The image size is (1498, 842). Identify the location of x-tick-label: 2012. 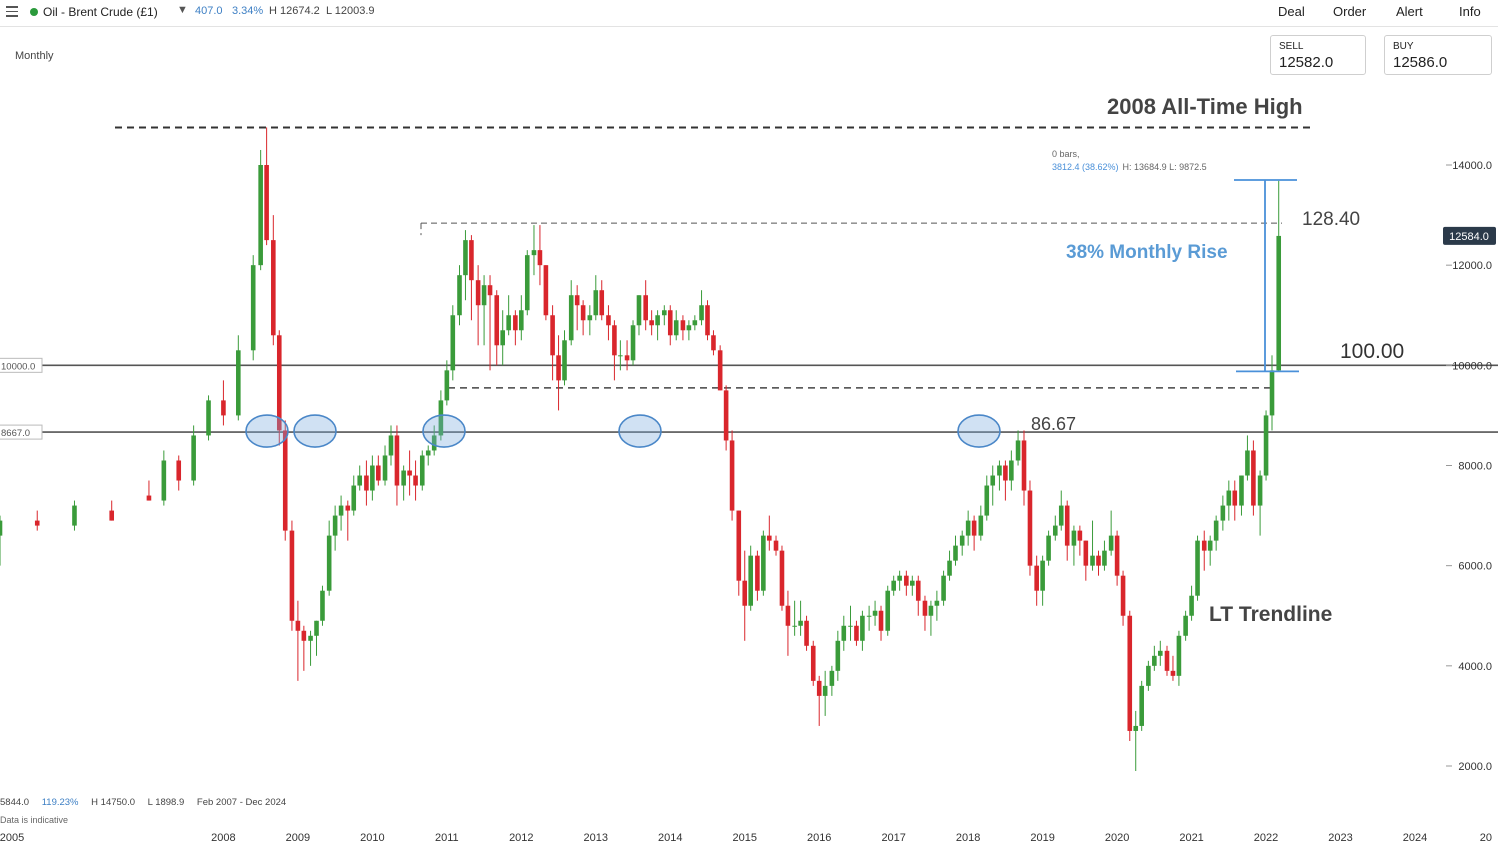
(521, 837).